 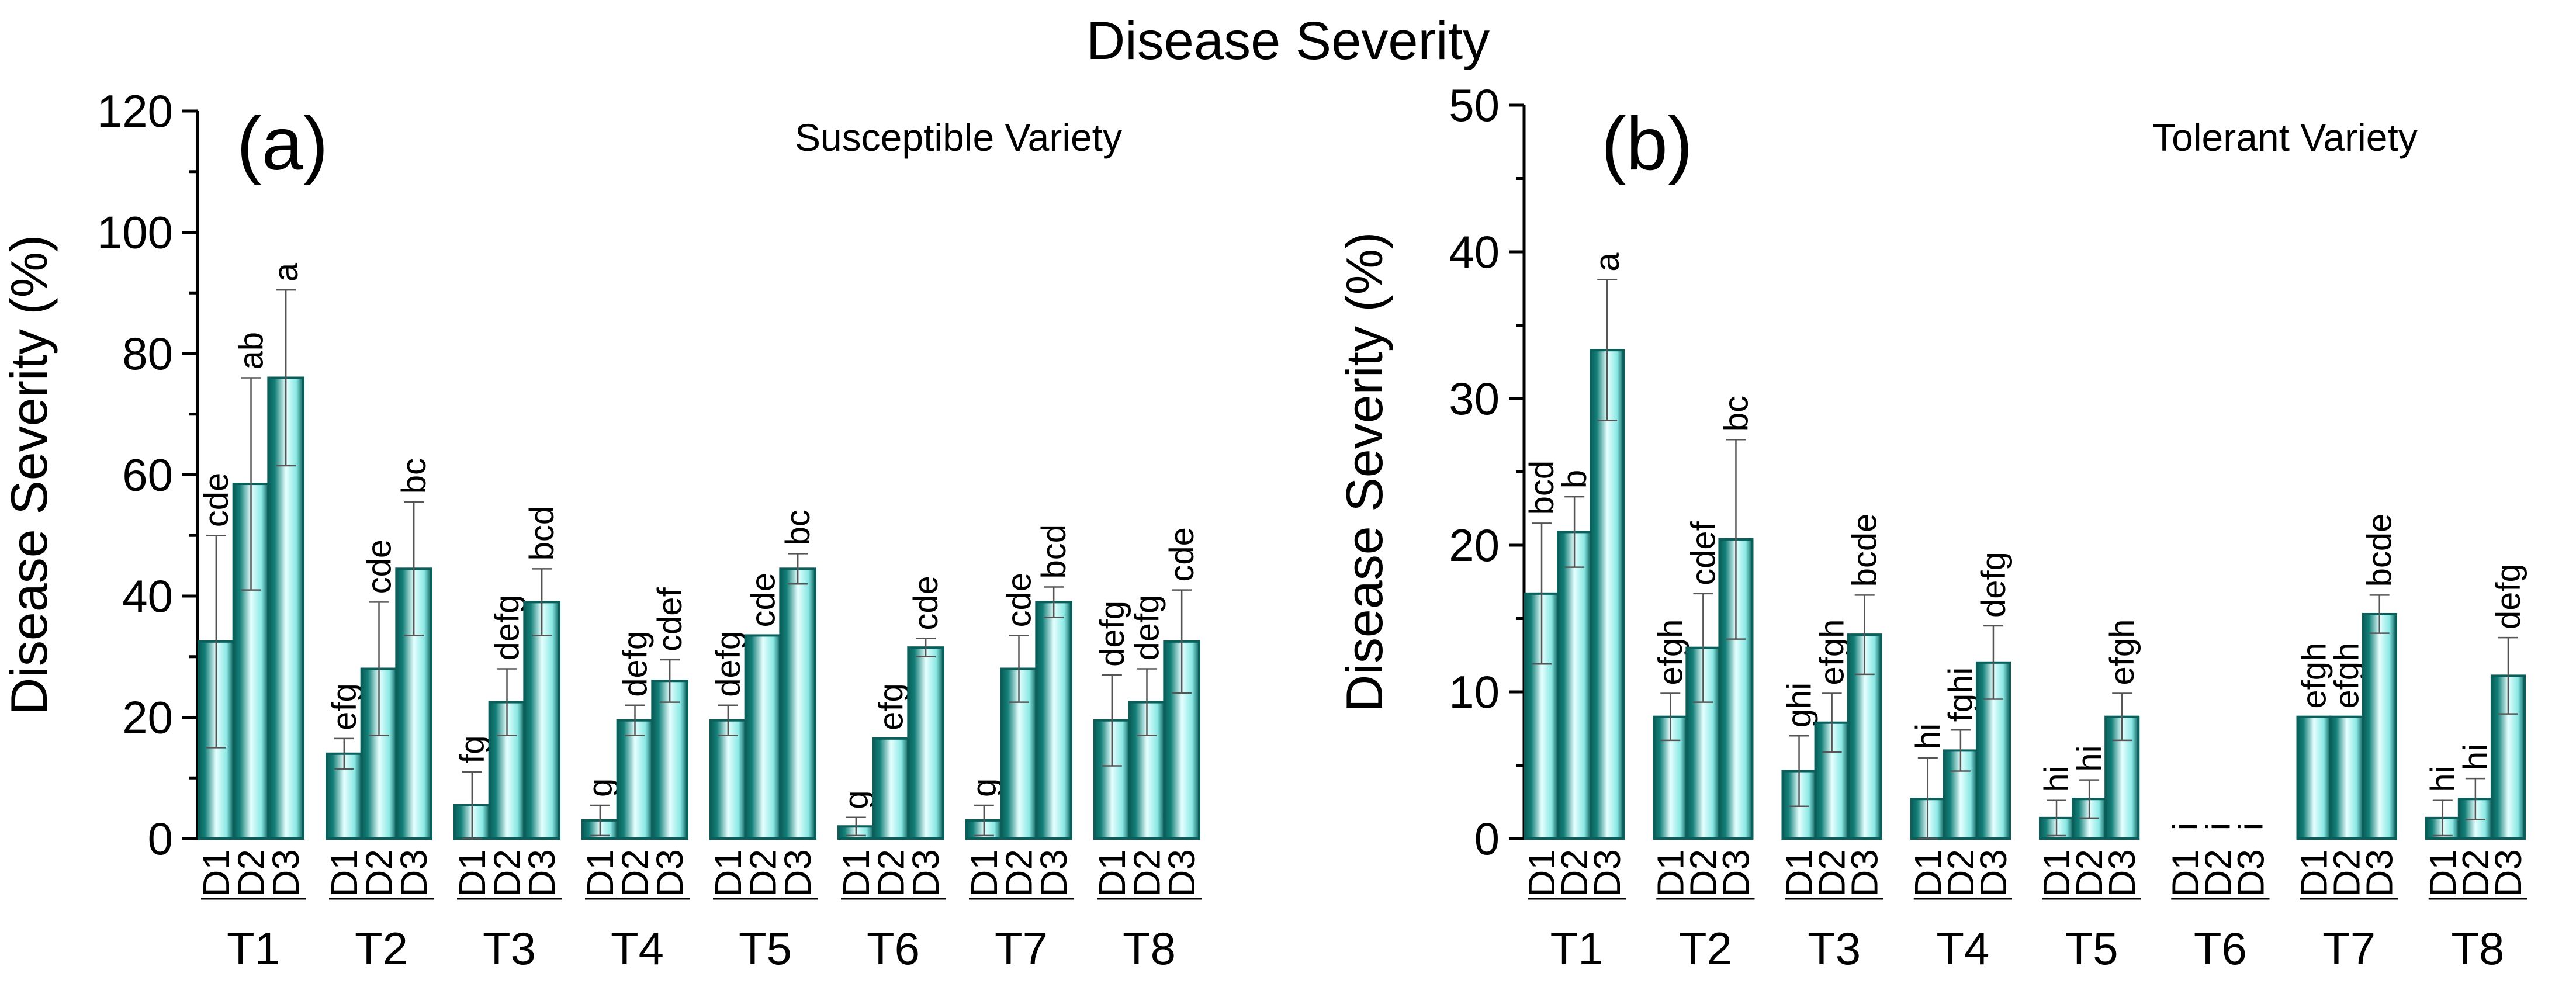 What do you see at coordinates (472, 750) in the screenshot?
I see `significance-letter: fg` at bounding box center [472, 750].